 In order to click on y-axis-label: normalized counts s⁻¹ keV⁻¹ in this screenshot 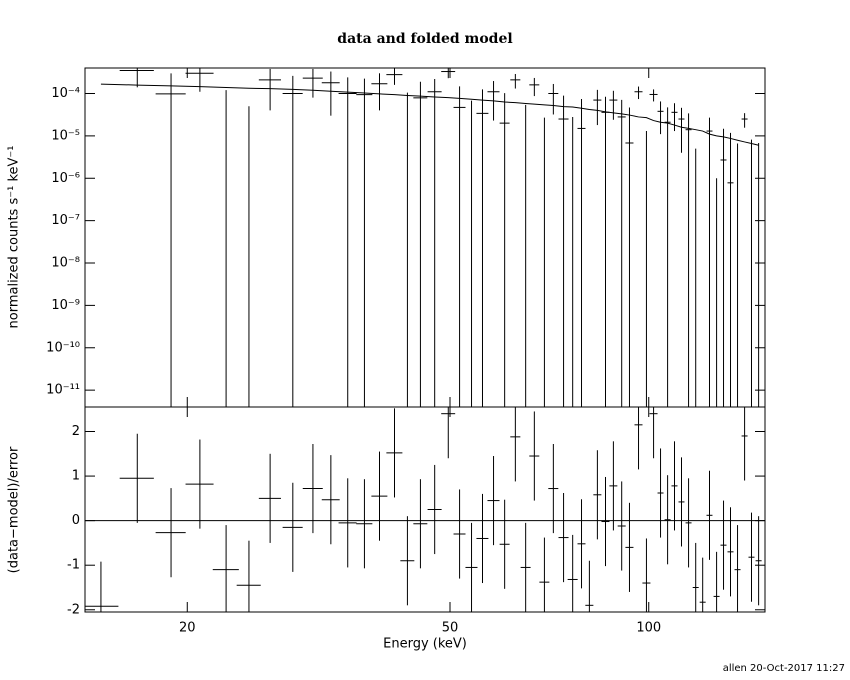, I will do `click(14, 237)`.